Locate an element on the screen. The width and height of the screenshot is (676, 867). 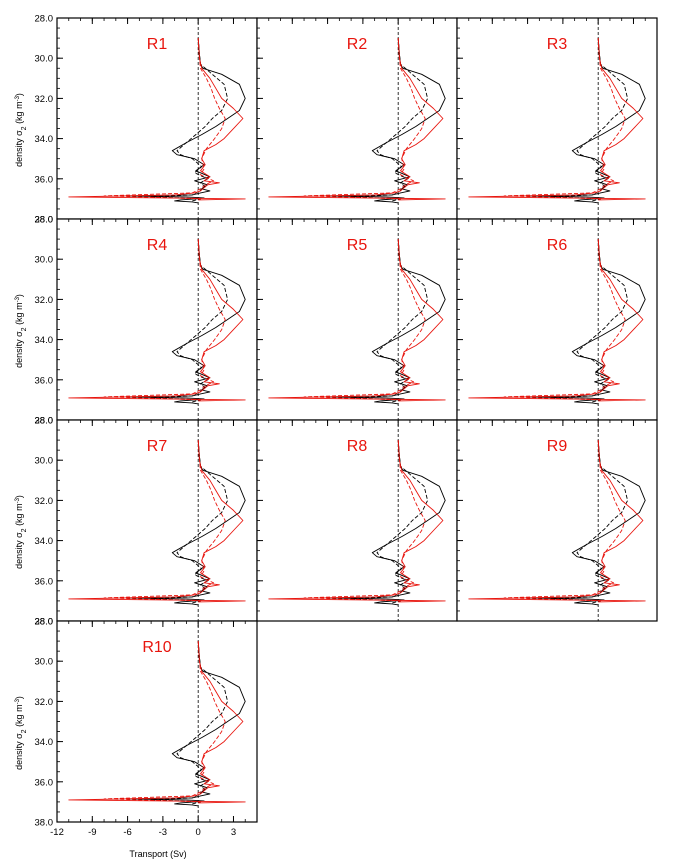
panel-r5: R5 is located at coordinates (357, 319).